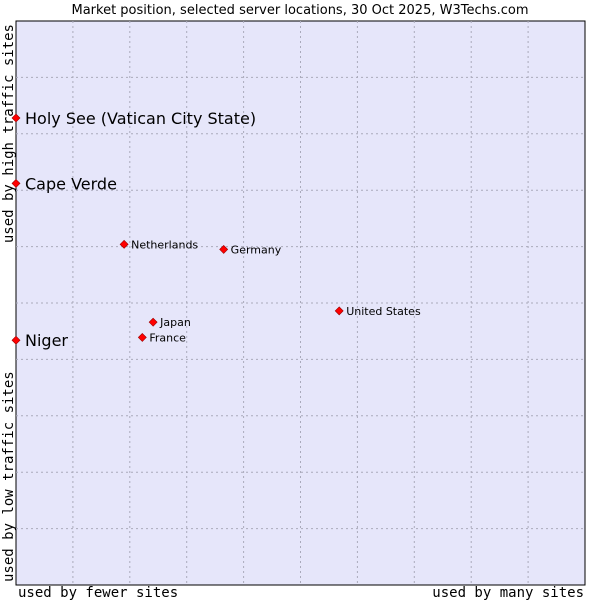  Describe the element at coordinates (164, 244) in the screenshot. I see `point-label-netherlands: Netherlands` at that location.